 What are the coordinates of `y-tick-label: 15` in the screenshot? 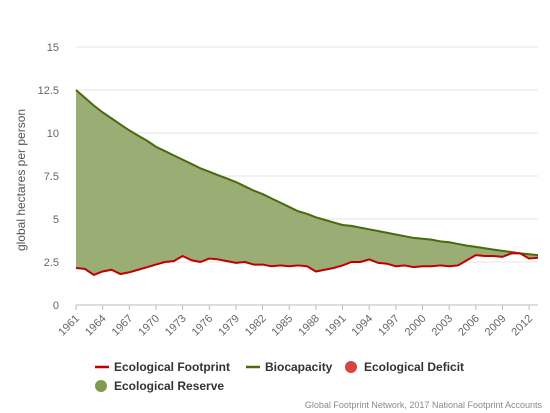 It's located at (53, 48).